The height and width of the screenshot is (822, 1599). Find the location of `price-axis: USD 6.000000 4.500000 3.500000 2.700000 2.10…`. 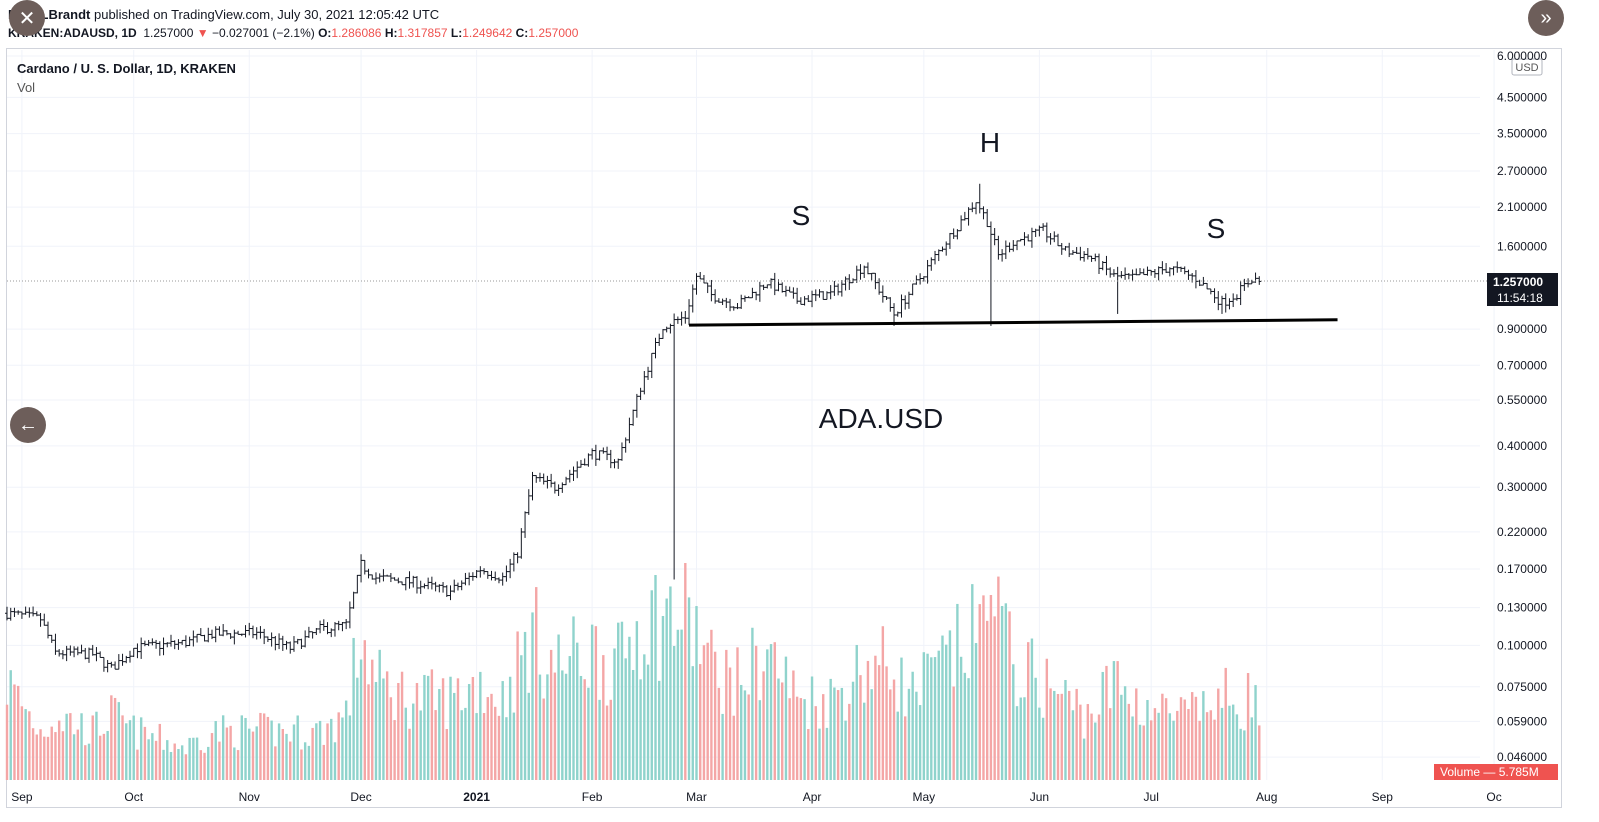

price-axis: USD 6.000000 4.500000 3.500000 2.700000 2.10… is located at coordinates (1522, 406).